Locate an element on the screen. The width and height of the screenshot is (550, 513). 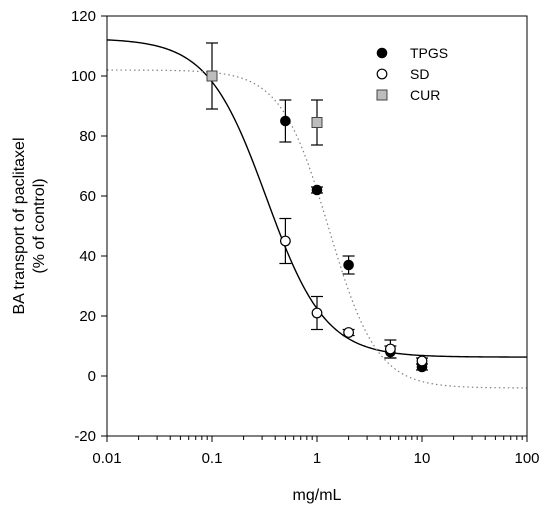
x-axis-ticks: 0.01 0.1 1 10 100 is located at coordinates (316, 451).